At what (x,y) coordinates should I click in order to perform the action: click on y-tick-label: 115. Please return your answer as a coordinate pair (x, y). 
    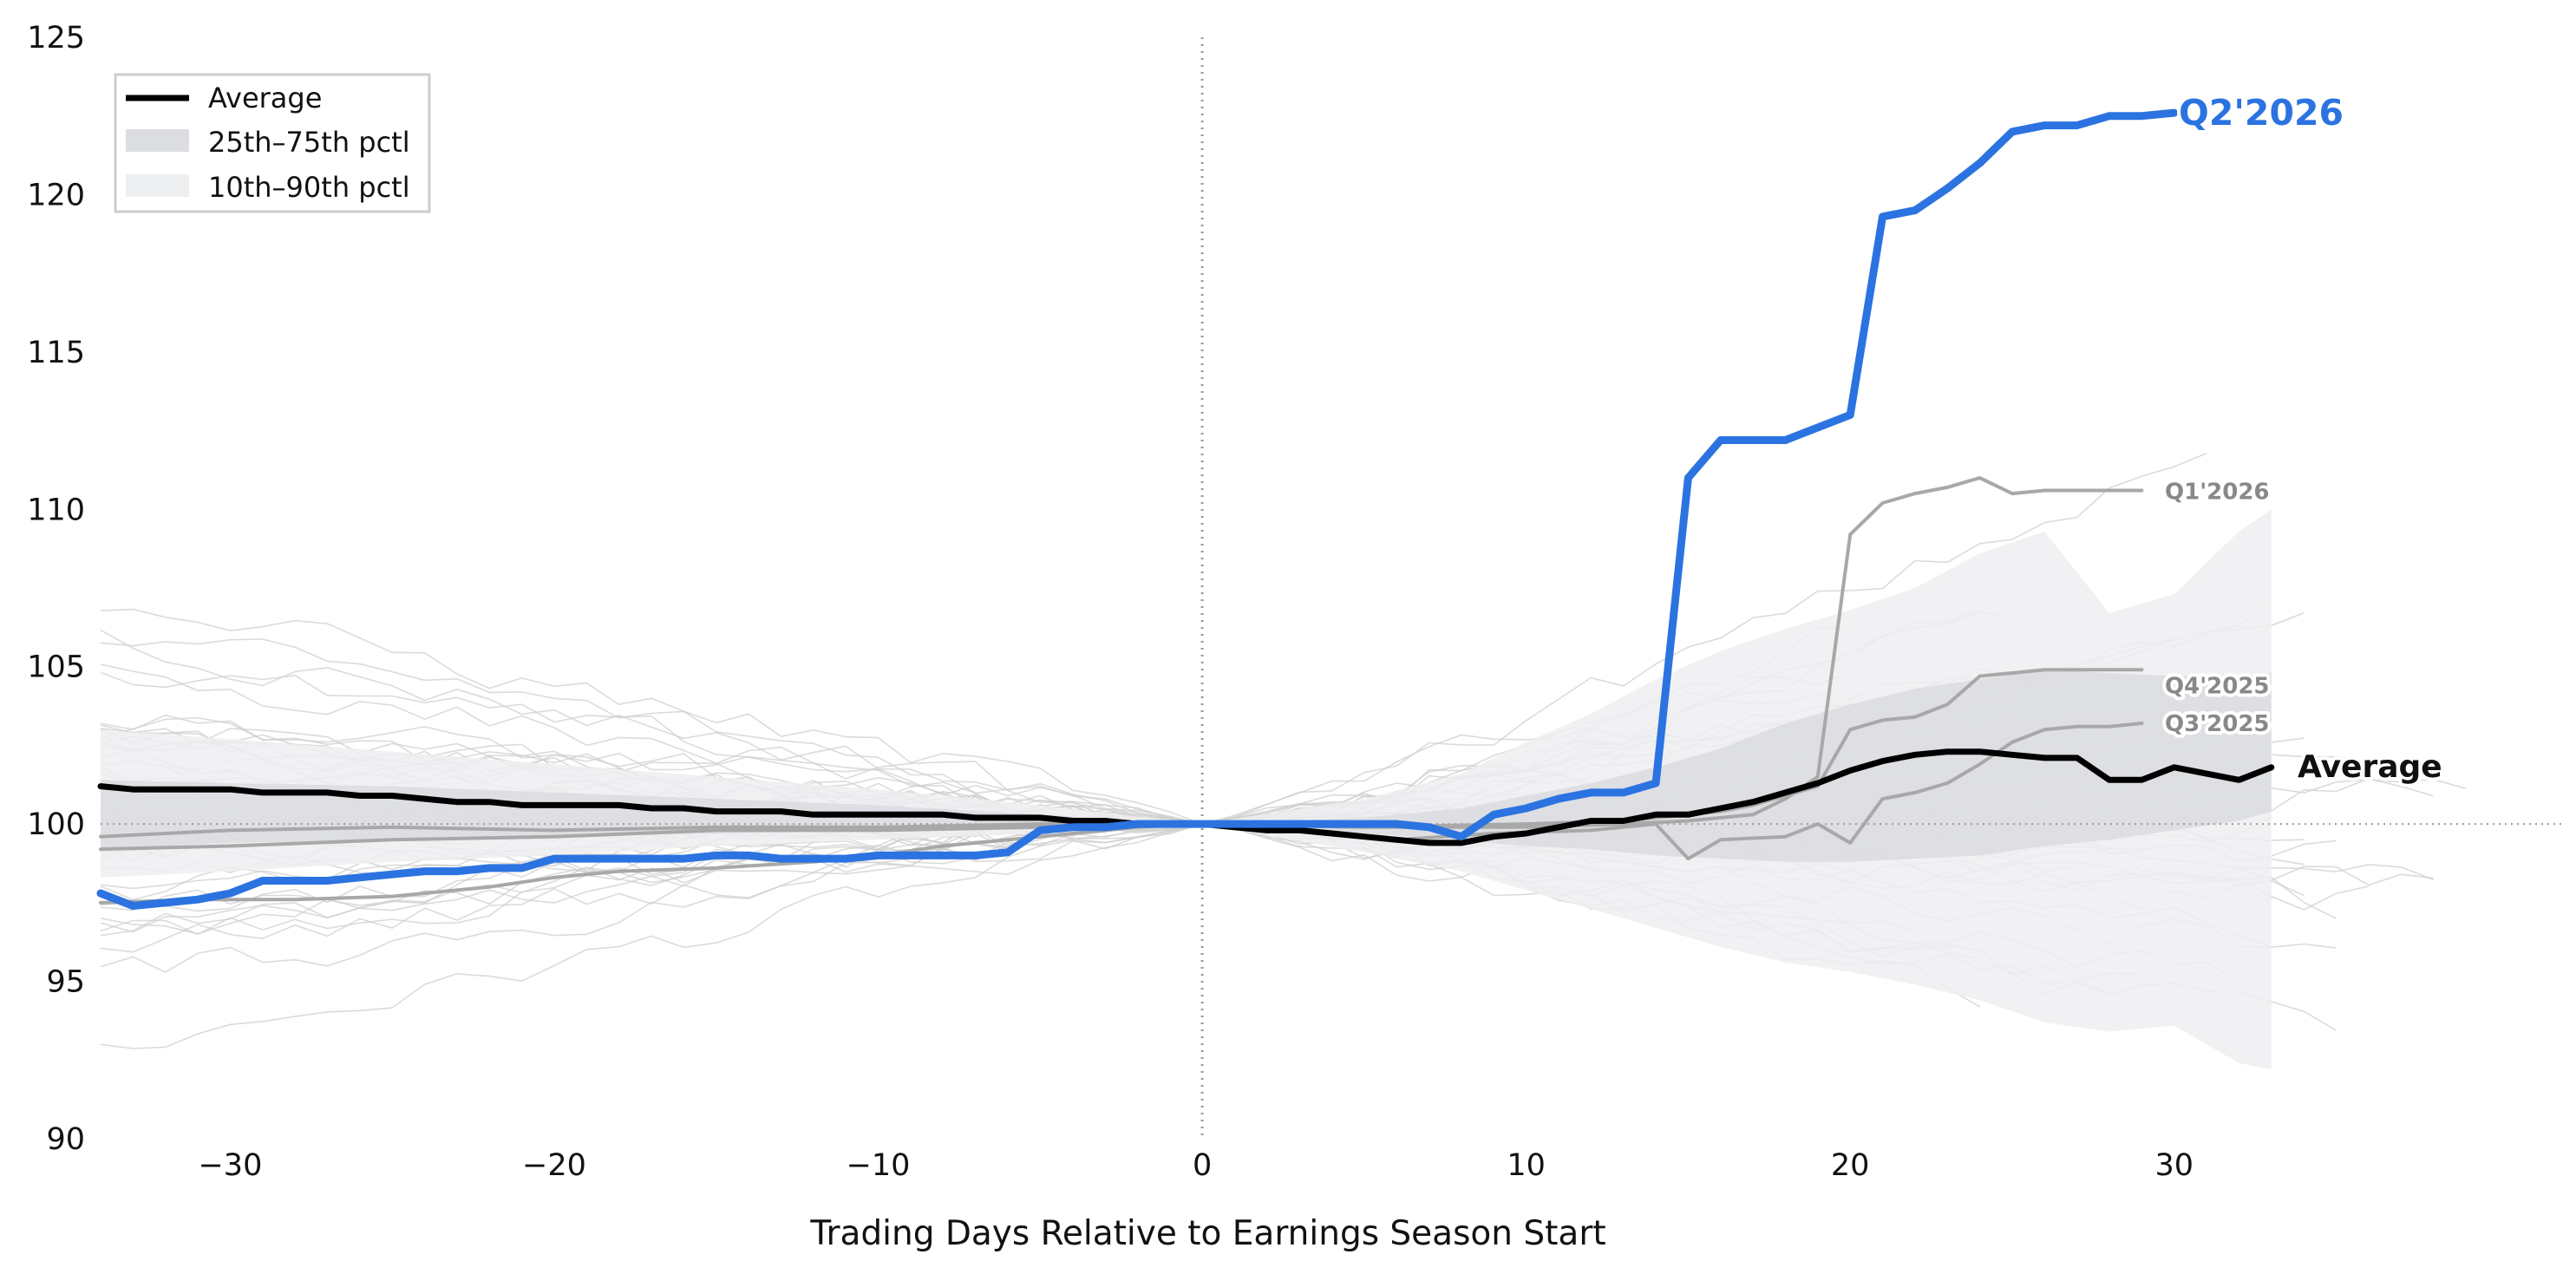
    Looking at the image, I should click on (56, 353).